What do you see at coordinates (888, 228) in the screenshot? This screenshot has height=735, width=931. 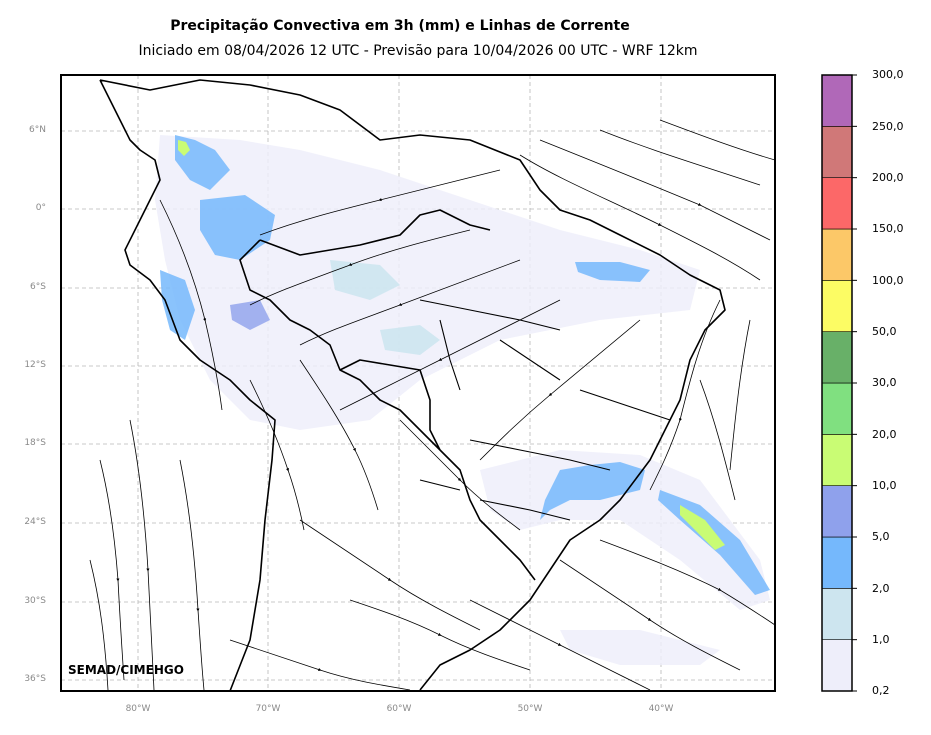 I see `colorbar-label: 150,0` at bounding box center [888, 228].